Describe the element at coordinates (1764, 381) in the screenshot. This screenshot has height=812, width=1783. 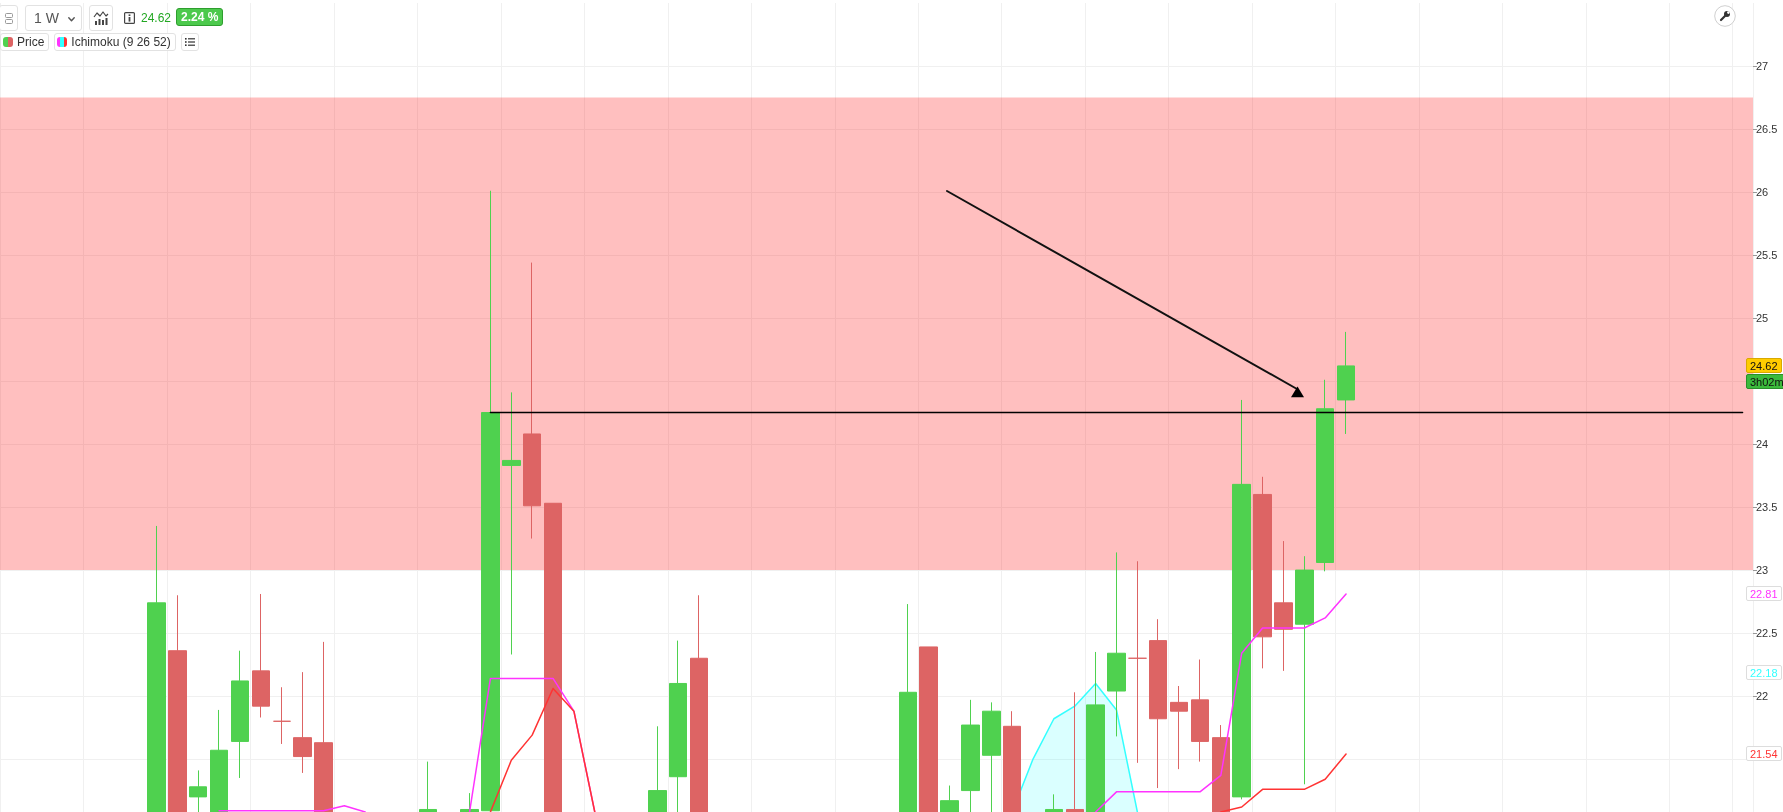
I see `annotation: 3h02m` at that location.